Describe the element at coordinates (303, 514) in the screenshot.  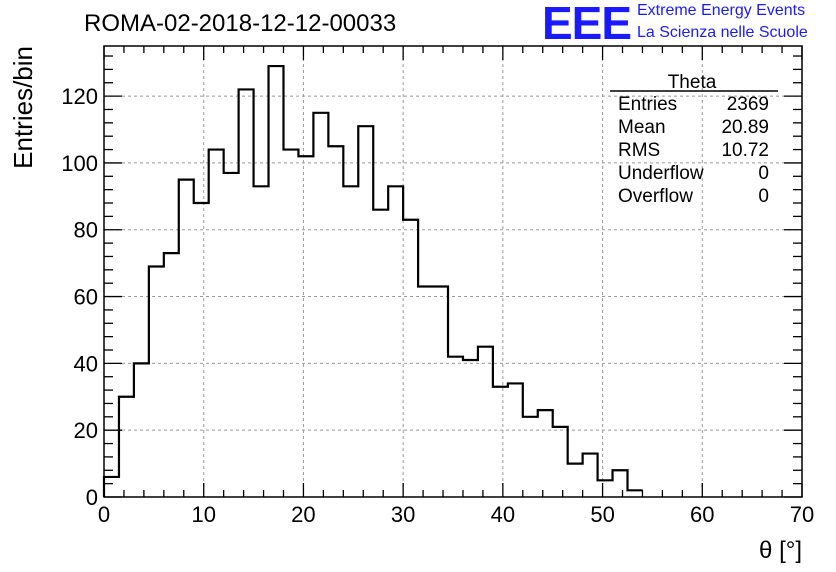
I see `x-tick-label: 20` at that location.